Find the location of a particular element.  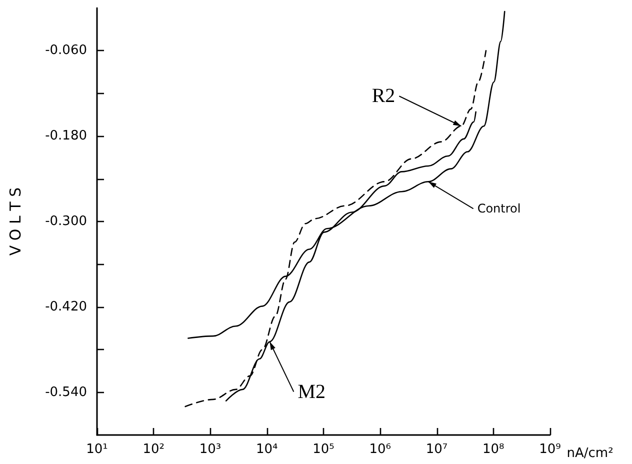

annotation: R2 is located at coordinates (384, 96).